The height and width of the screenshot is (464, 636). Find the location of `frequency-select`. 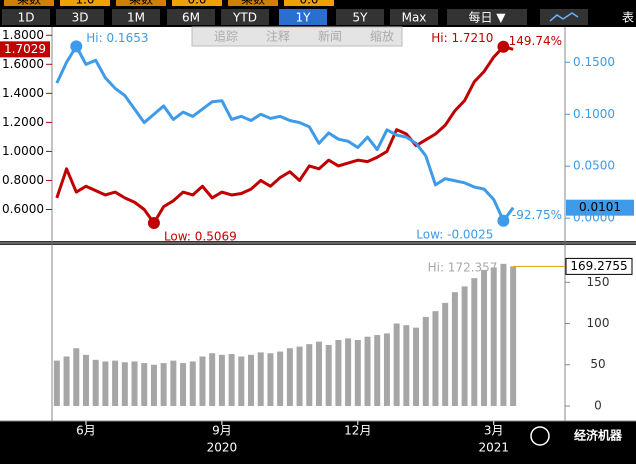

frequency-select is located at coordinates (487, 17).